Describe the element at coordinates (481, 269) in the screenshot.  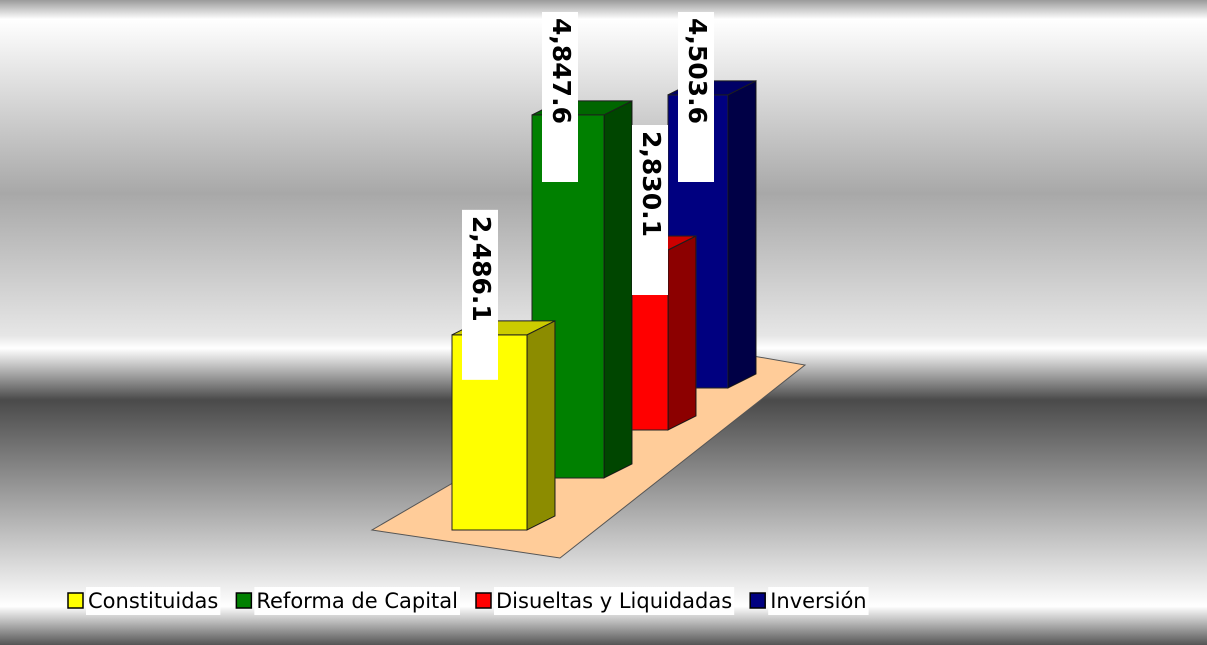
I see `data-label: 2,486.1` at that location.